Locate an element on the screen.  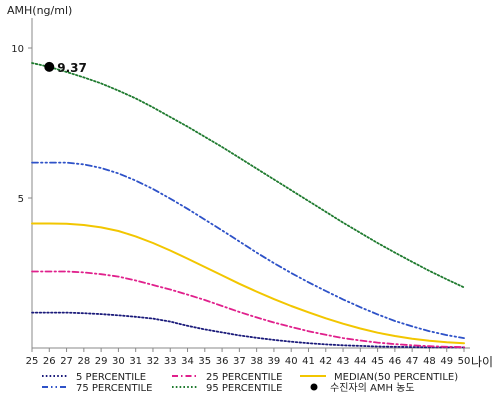
y-tick-label: 10 is located at coordinates (17, 49).